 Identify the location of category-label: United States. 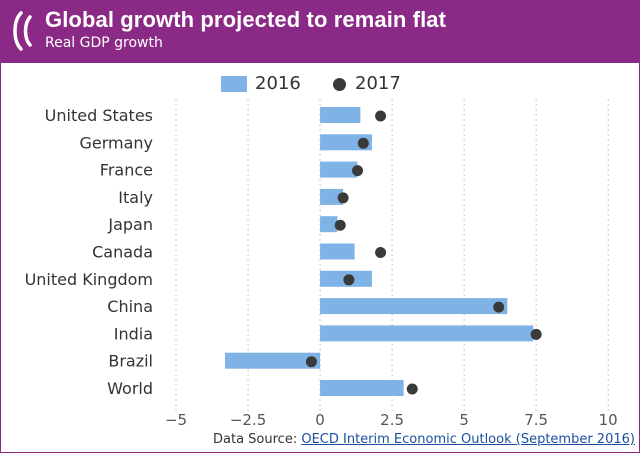
(99, 115).